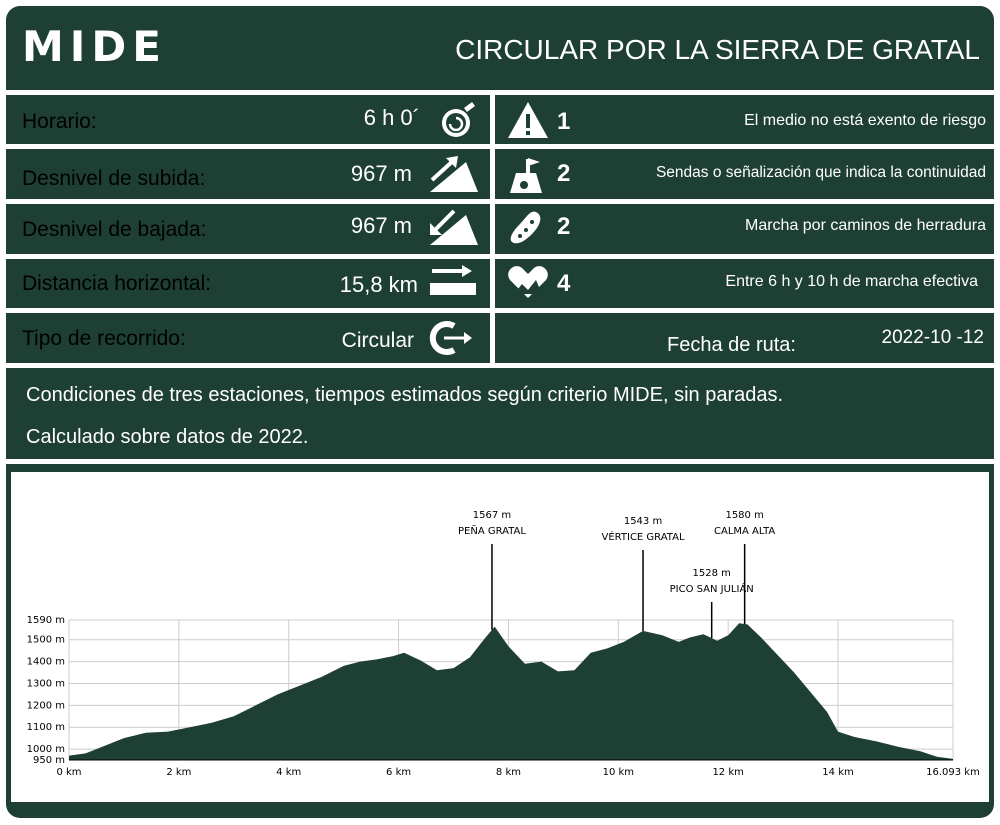  I want to click on header-divider, so click(500, 92).